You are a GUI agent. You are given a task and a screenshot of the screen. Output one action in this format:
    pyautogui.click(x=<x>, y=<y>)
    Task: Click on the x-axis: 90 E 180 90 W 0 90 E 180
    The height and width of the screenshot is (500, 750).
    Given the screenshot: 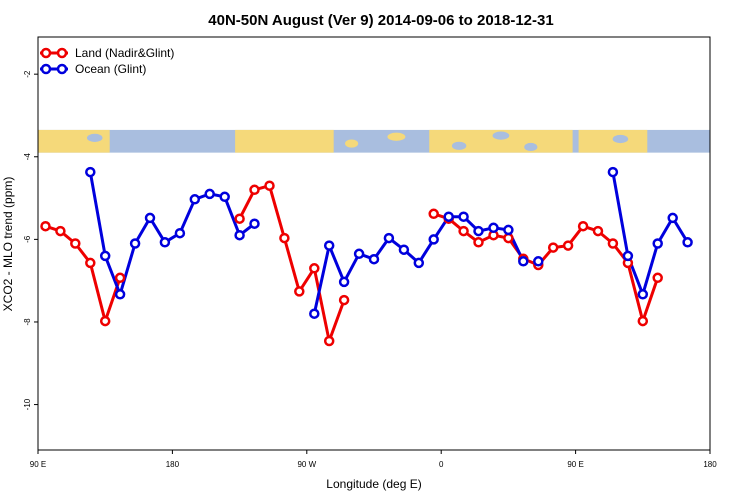 What is the action you would take?
    pyautogui.click(x=373, y=459)
    